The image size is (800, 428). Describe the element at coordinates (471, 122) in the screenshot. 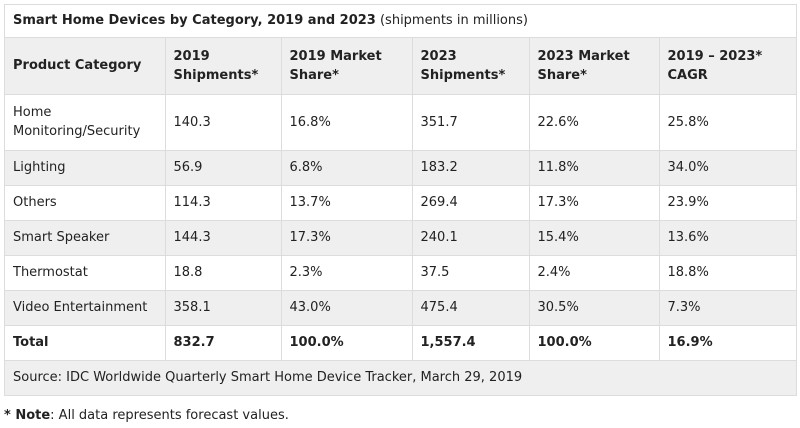

I see `table-cell: 351.7` at that location.